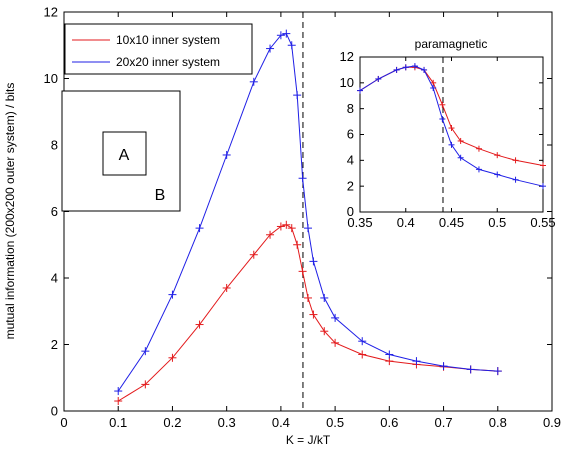 This screenshot has height=450, width=569. Describe the element at coordinates (444, 422) in the screenshot. I see `main-x-tick-label: 0.7` at that location.